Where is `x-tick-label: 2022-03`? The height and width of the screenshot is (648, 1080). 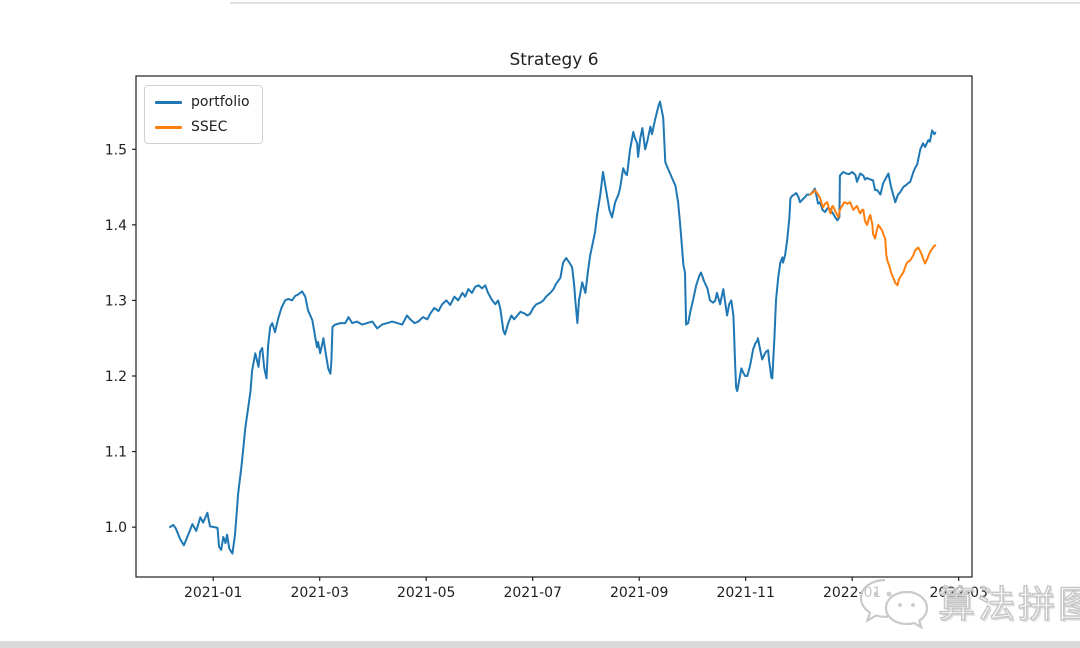 x-tick-label: 2022-03 is located at coordinates (958, 593).